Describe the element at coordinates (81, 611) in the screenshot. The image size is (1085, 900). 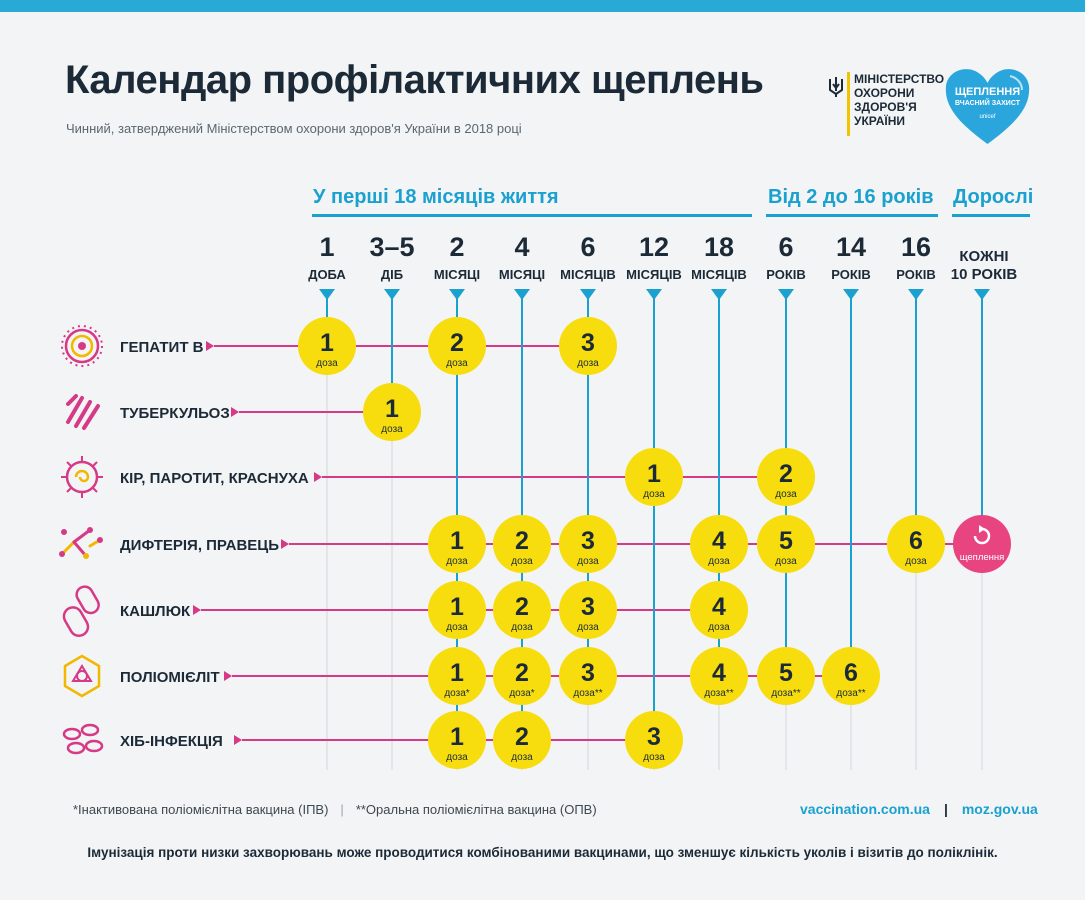
I see `pertussis-bacteria-icon` at that location.